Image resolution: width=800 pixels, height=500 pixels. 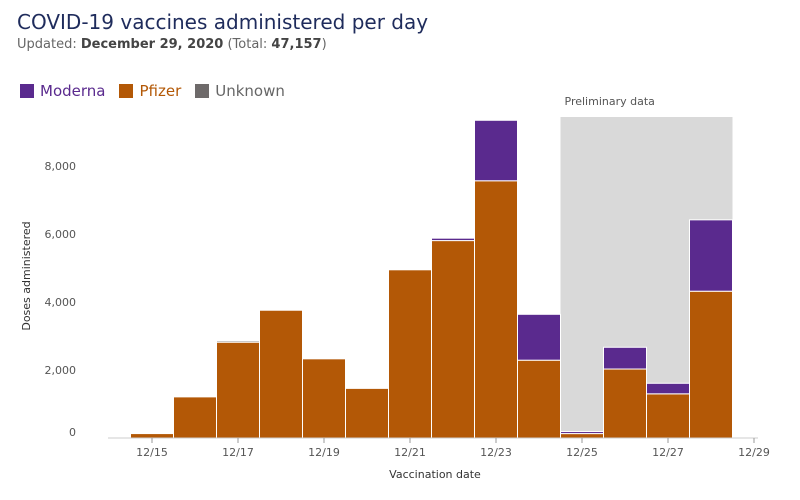 I want to click on x-tick-label: 12/15, so click(x=152, y=452).